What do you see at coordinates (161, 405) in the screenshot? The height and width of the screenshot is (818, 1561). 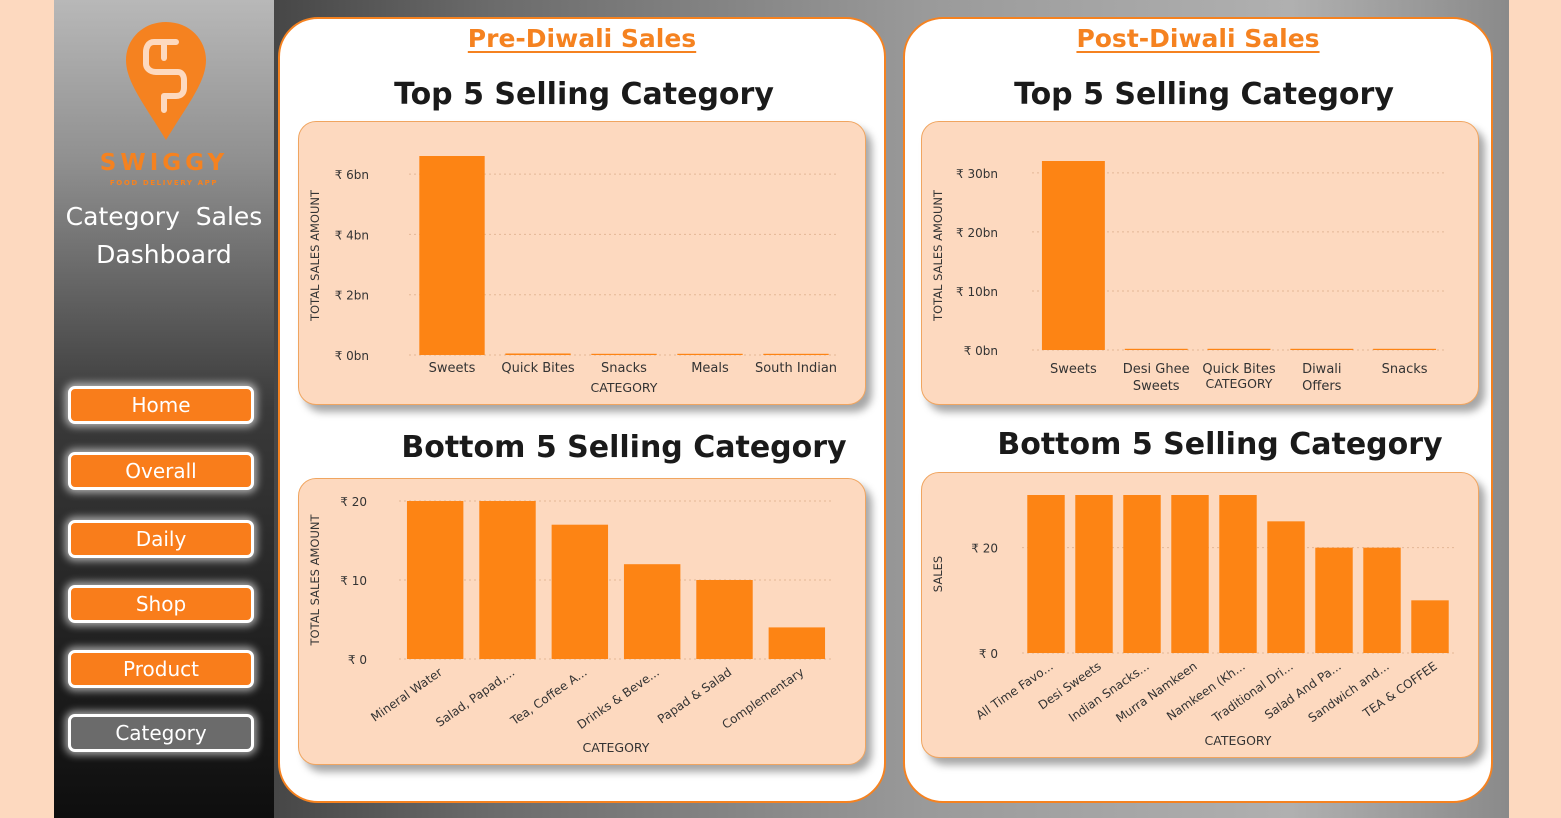 I see `nav-home-button: Home` at bounding box center [161, 405].